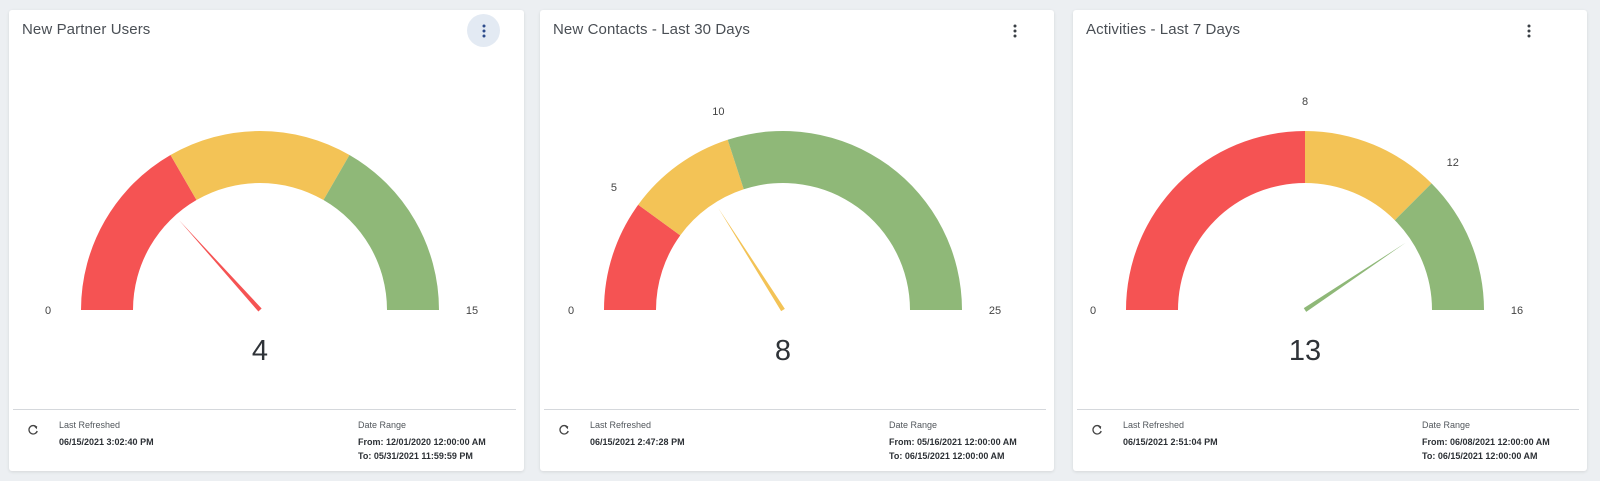 This screenshot has height=481, width=1600. Describe the element at coordinates (1486, 442) in the screenshot. I see `date-range-from: From: 06/08/2021 12:00:00 AM` at that location.